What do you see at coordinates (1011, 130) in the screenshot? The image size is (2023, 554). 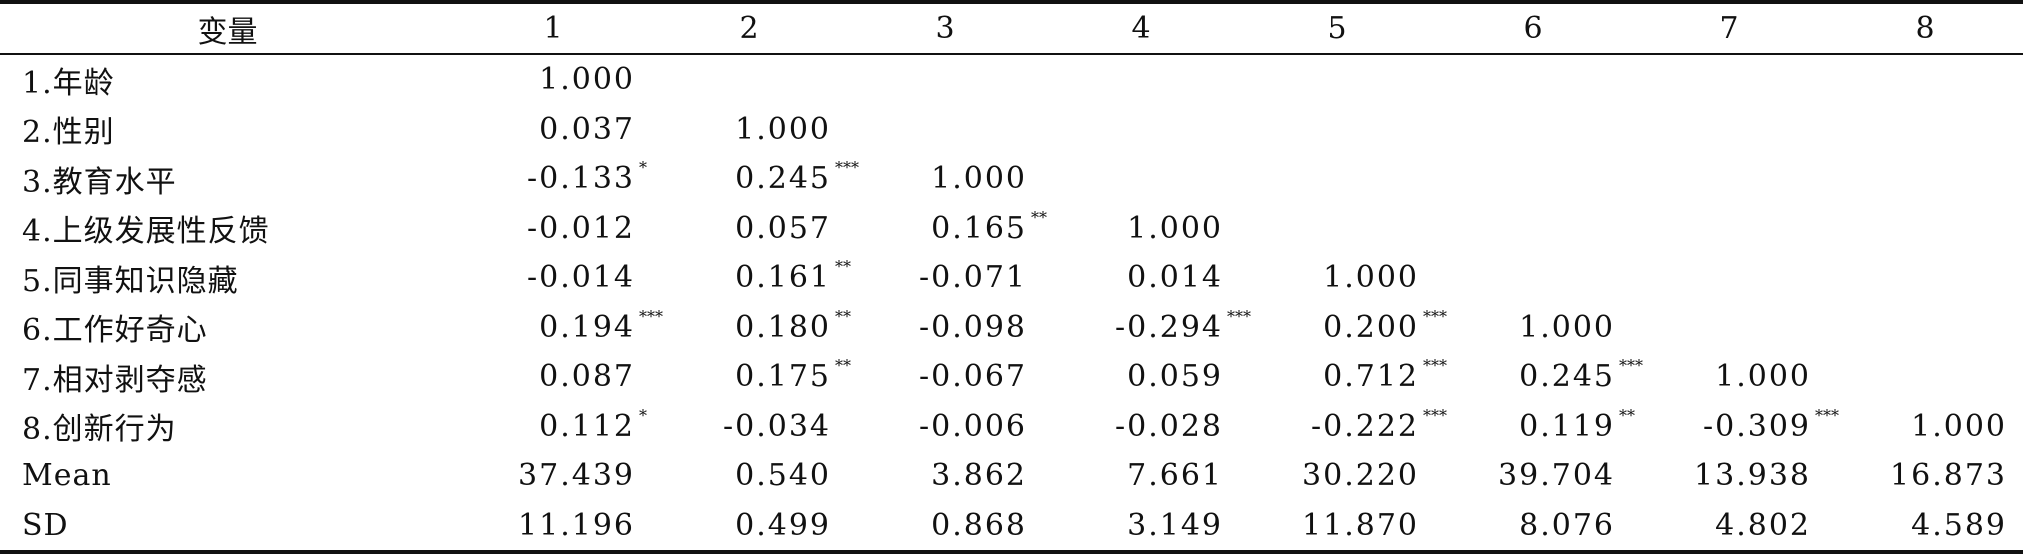 I see `table-row: 2.性别 0.037 1.000` at bounding box center [1011, 130].